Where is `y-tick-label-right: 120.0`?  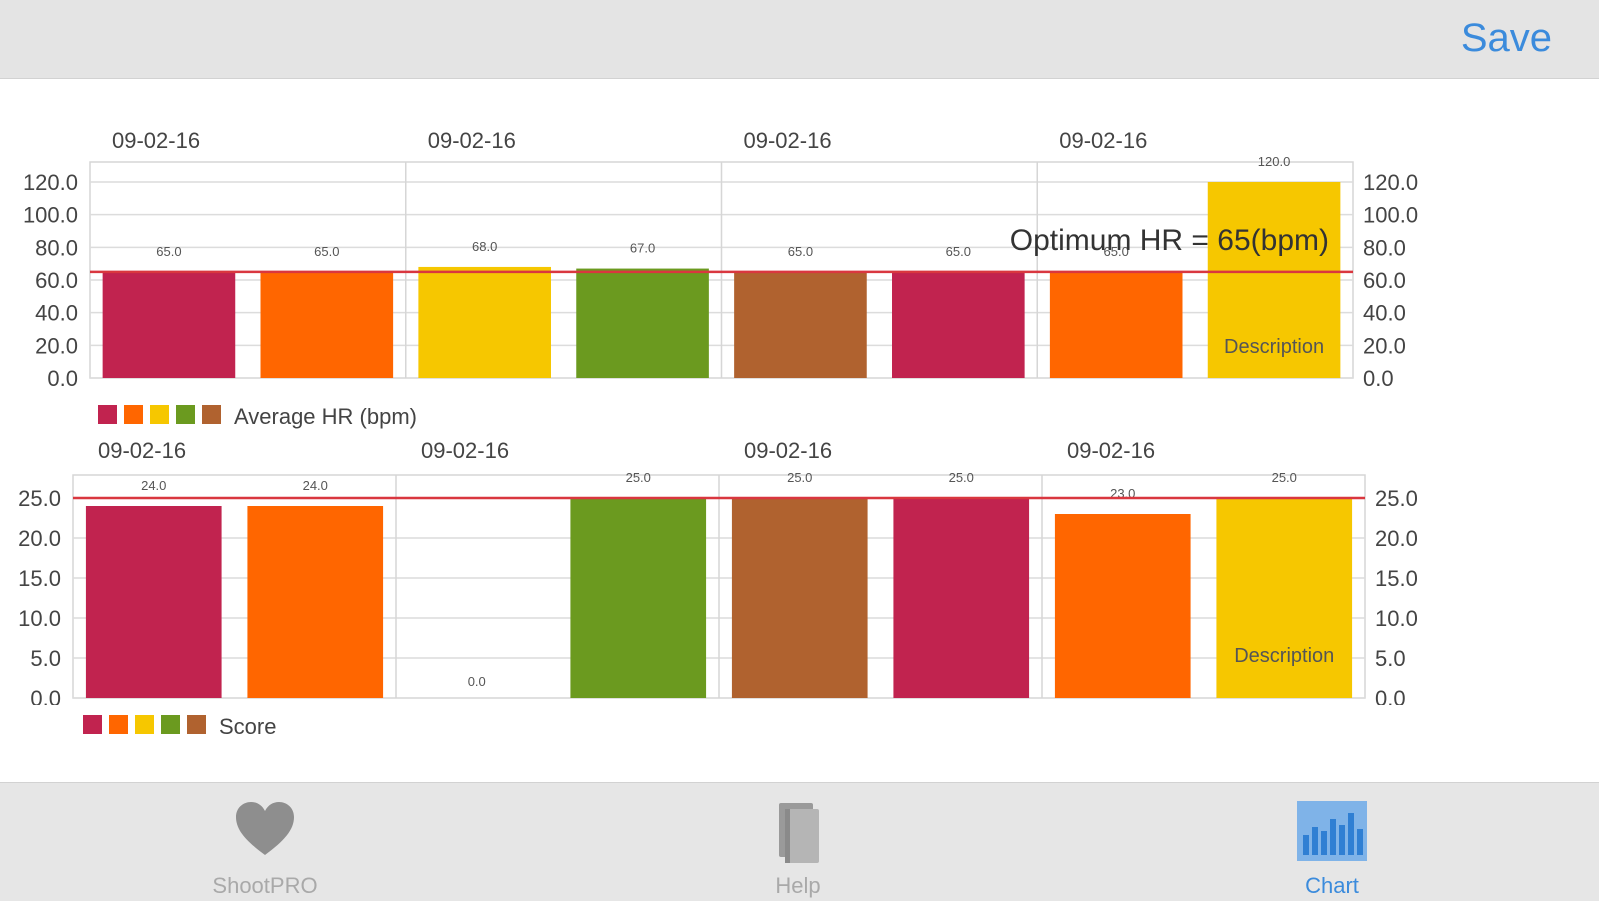 y-tick-label-right: 120.0 is located at coordinates (1390, 182).